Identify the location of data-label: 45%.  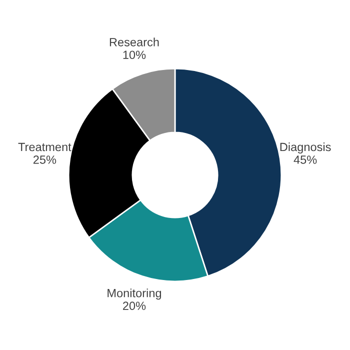
(305, 160).